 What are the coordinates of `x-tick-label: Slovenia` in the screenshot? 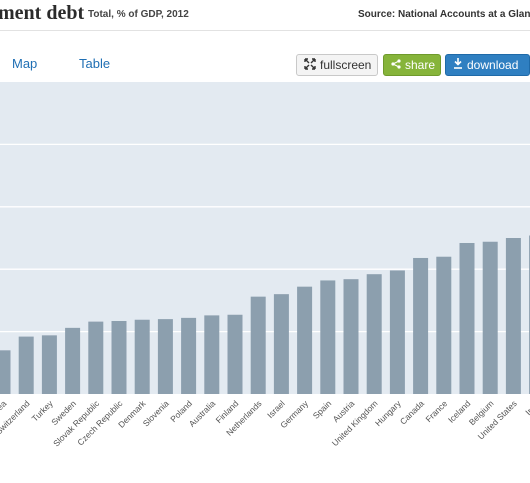 It's located at (156, 413).